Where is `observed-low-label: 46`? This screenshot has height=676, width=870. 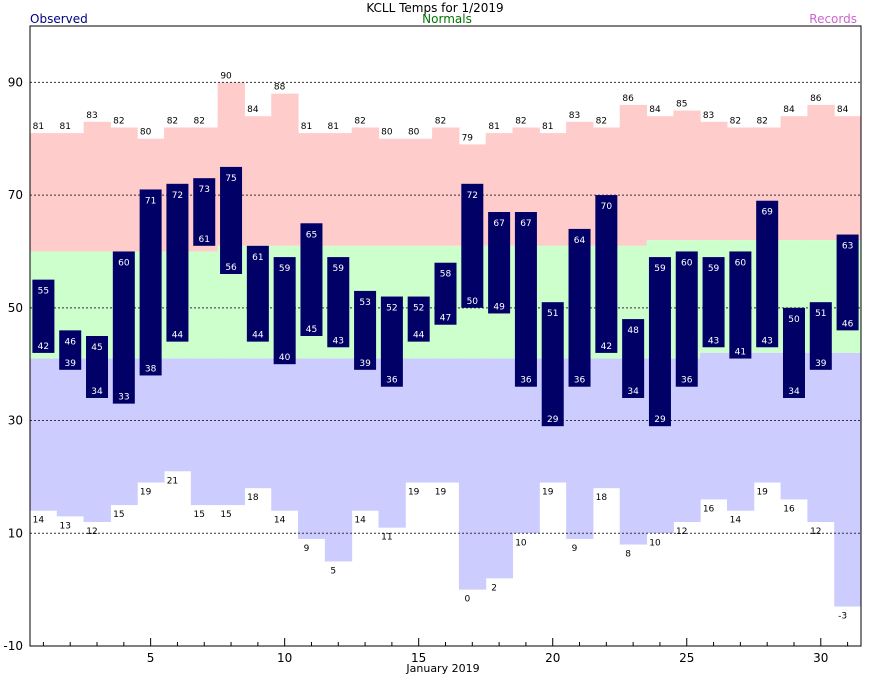 observed-low-label: 46 is located at coordinates (848, 324).